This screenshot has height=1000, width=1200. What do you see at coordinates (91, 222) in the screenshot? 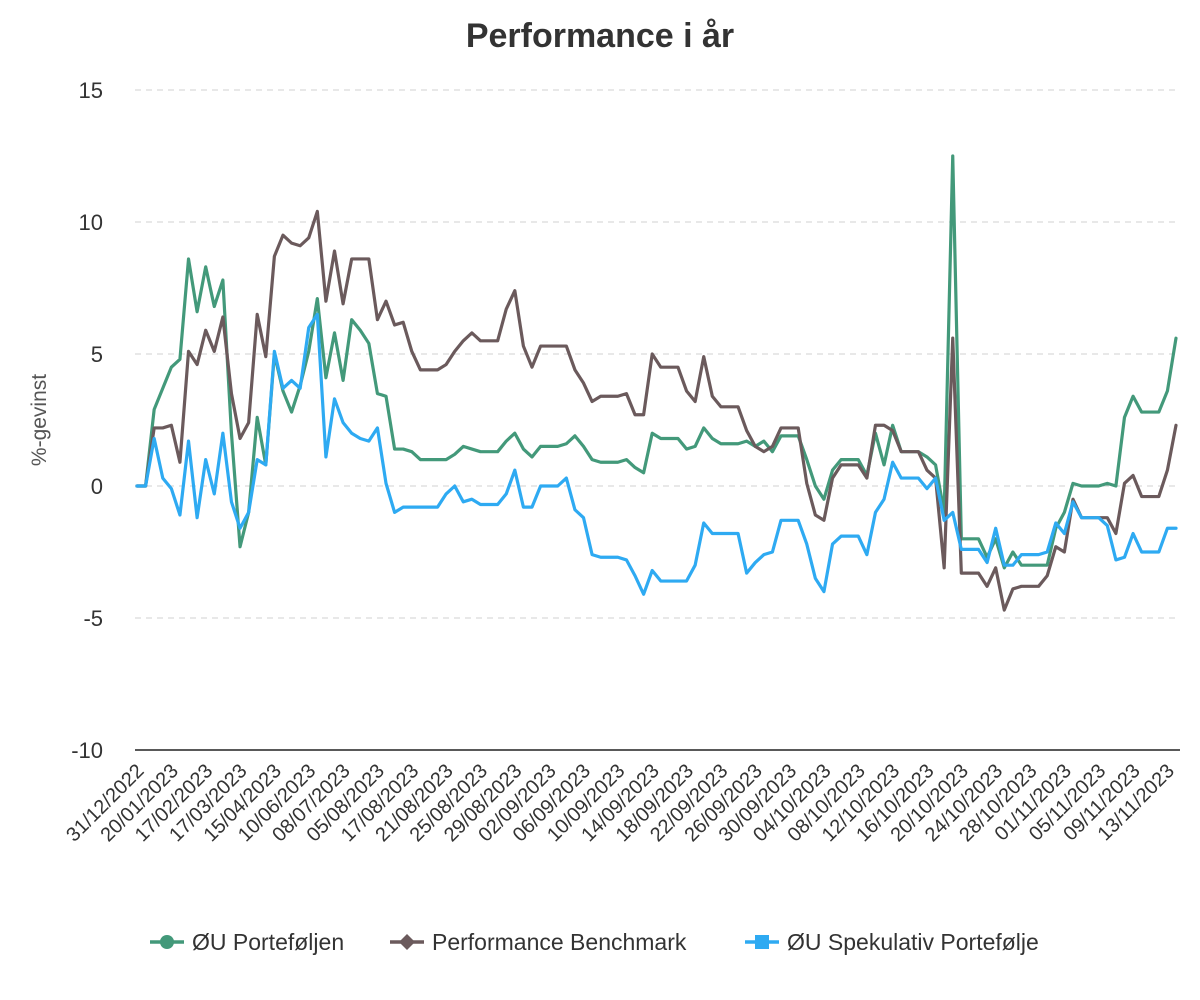
I see `y-tick-label: 10` at bounding box center [91, 222].